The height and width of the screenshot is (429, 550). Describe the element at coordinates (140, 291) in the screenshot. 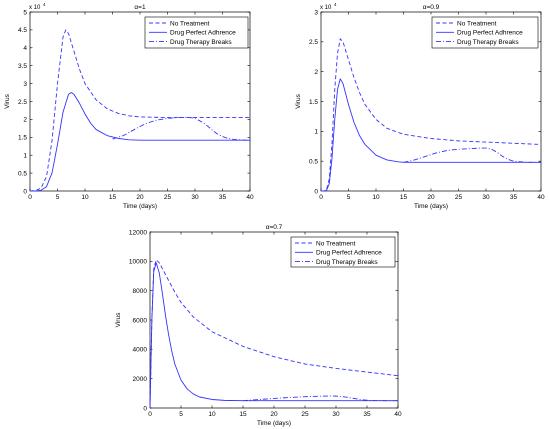

I see `y-tick-label: 8000` at that location.